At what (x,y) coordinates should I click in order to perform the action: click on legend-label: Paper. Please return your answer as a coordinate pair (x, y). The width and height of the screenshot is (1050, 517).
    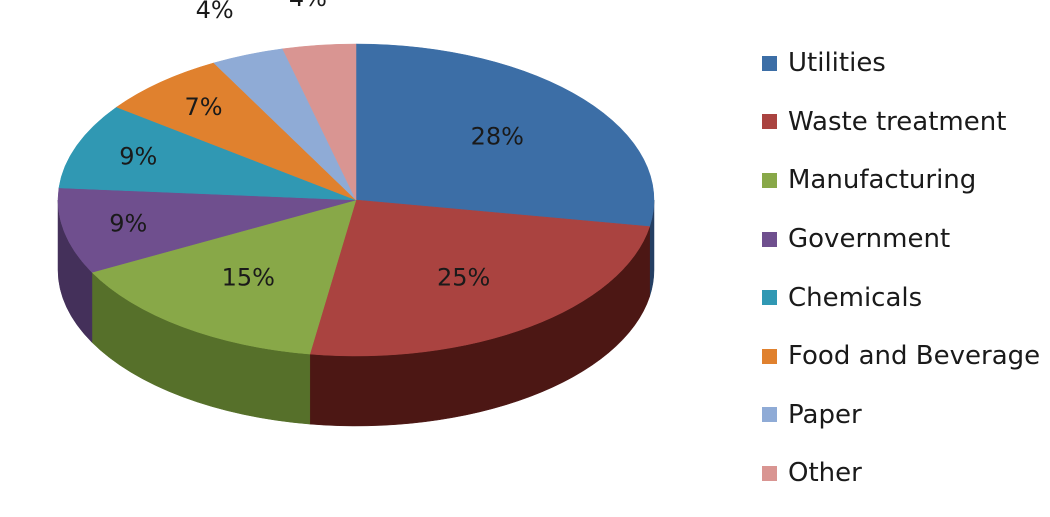
    Looking at the image, I should click on (825, 414).